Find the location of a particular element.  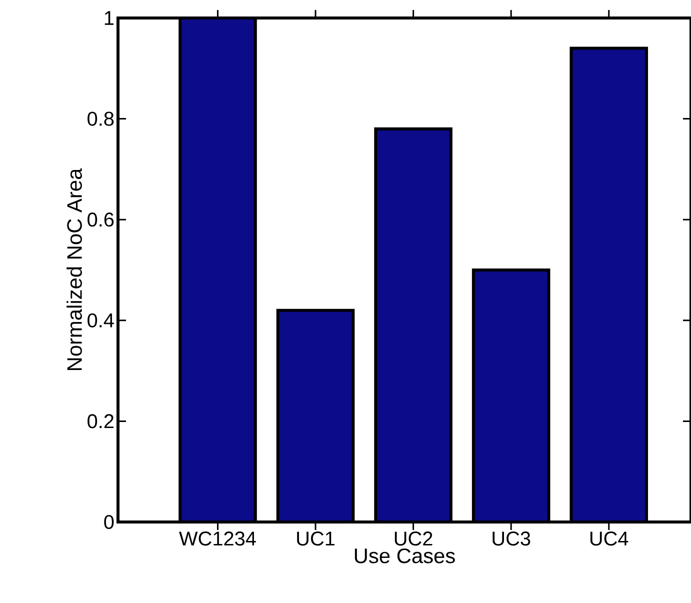

x-tick-label: UC4 is located at coordinates (609, 539).